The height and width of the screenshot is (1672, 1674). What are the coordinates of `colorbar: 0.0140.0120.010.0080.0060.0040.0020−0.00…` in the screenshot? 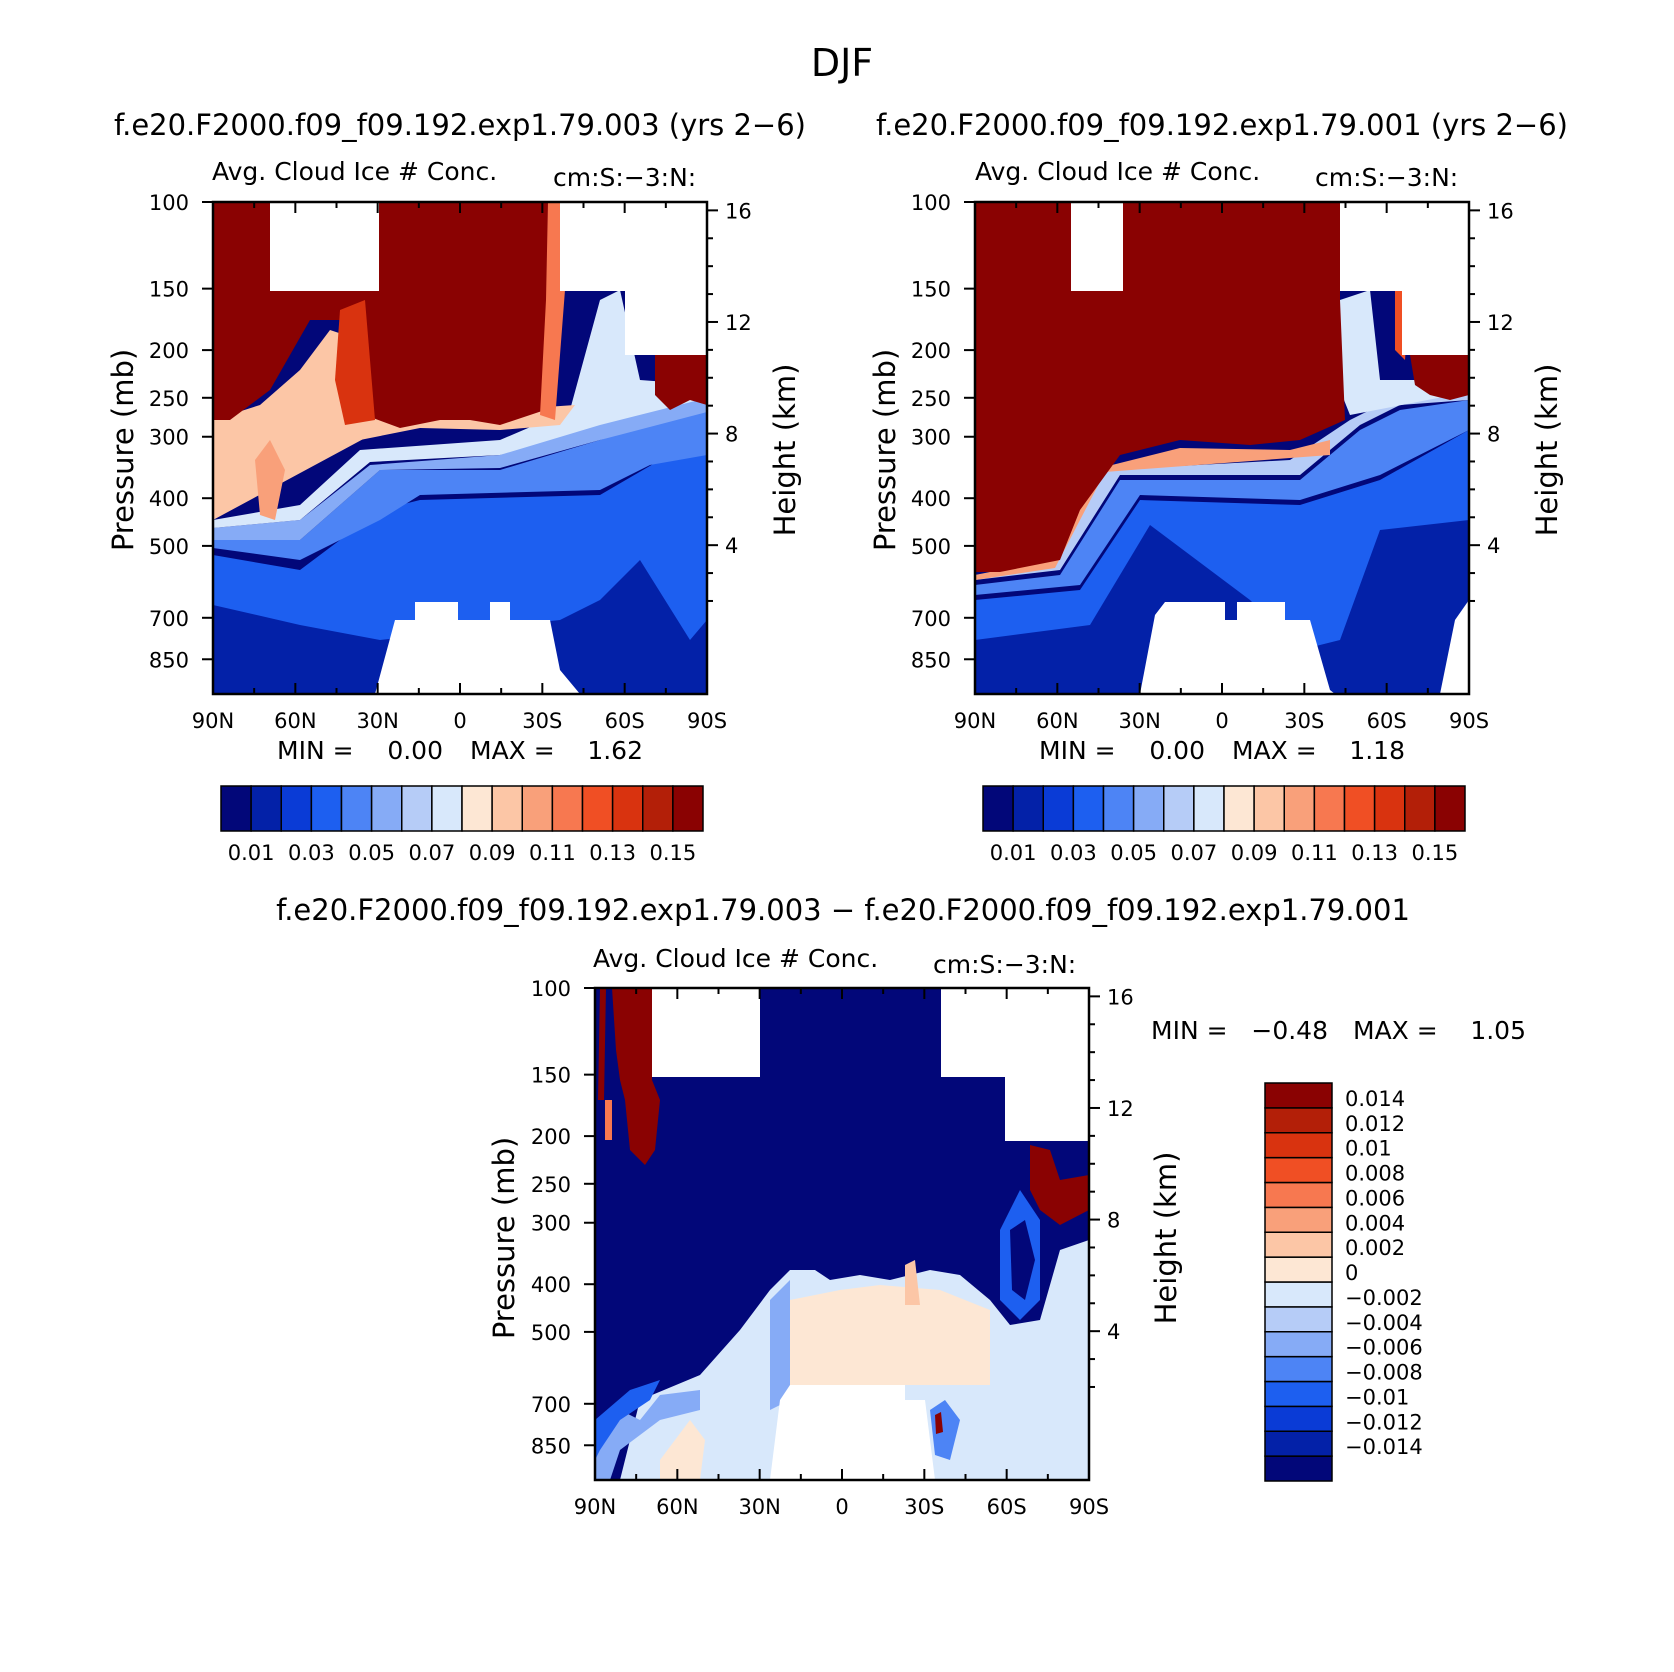 It's located at (1343, 1282).